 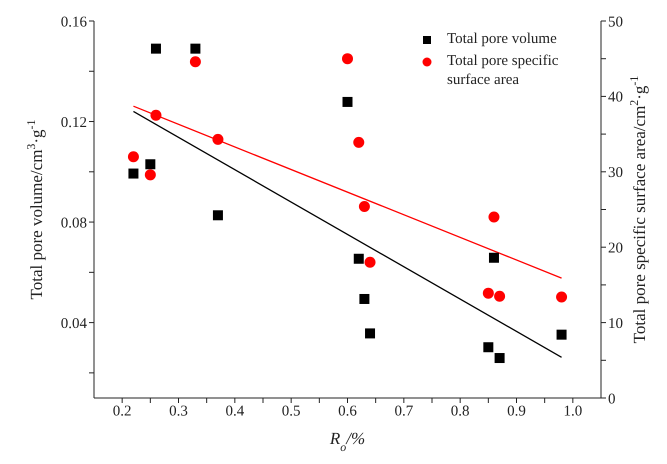 What do you see at coordinates (122, 412) in the screenshot?
I see `x-tick-label: 0.2` at bounding box center [122, 412].